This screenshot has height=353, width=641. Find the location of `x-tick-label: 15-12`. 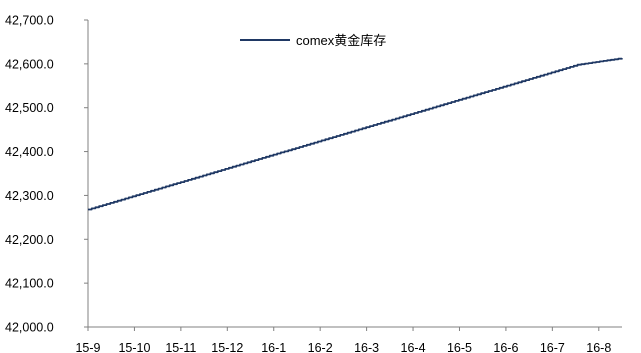

x-tick-label: 15-12 is located at coordinates (227, 347).